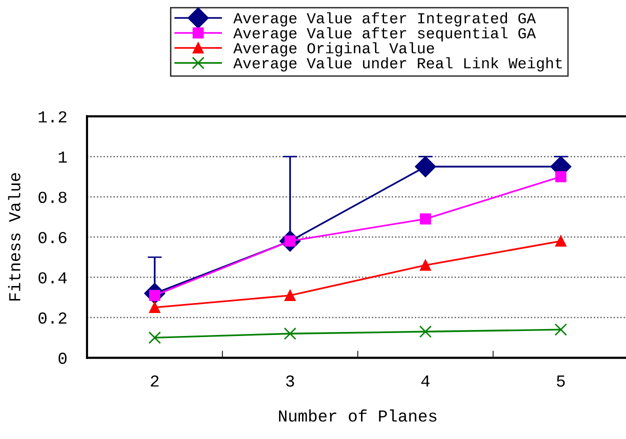 The image size is (626, 439). I want to click on y-axis-title: Fitness Value, so click(14, 236).